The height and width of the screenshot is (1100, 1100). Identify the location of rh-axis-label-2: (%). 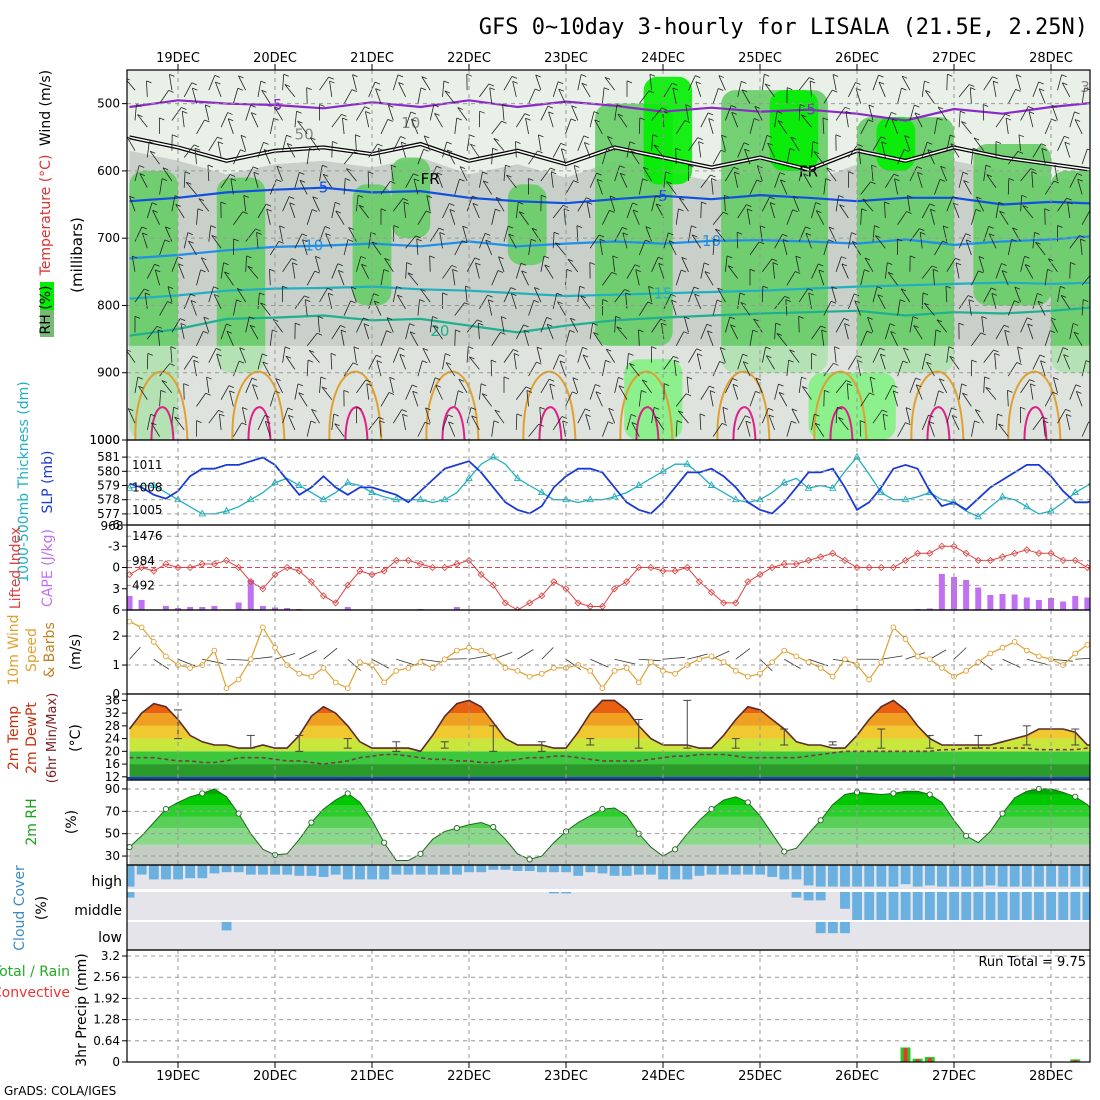
(72, 822).